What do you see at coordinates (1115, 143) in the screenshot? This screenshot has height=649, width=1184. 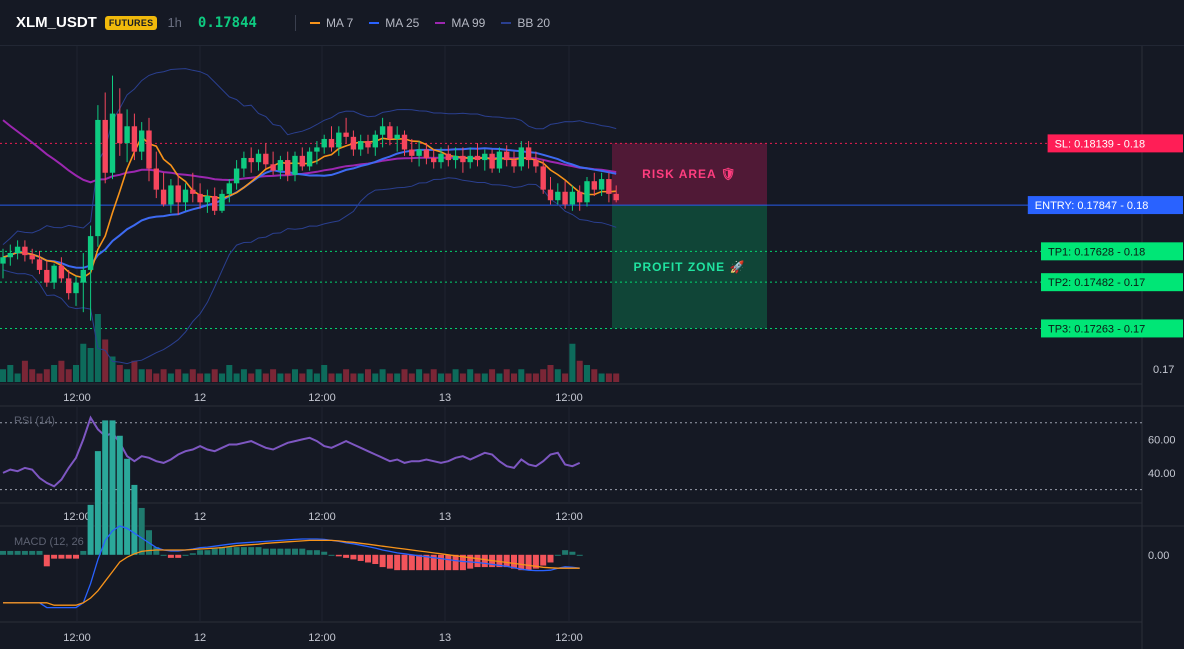 I see `level-tag-sl` at bounding box center [1115, 143].